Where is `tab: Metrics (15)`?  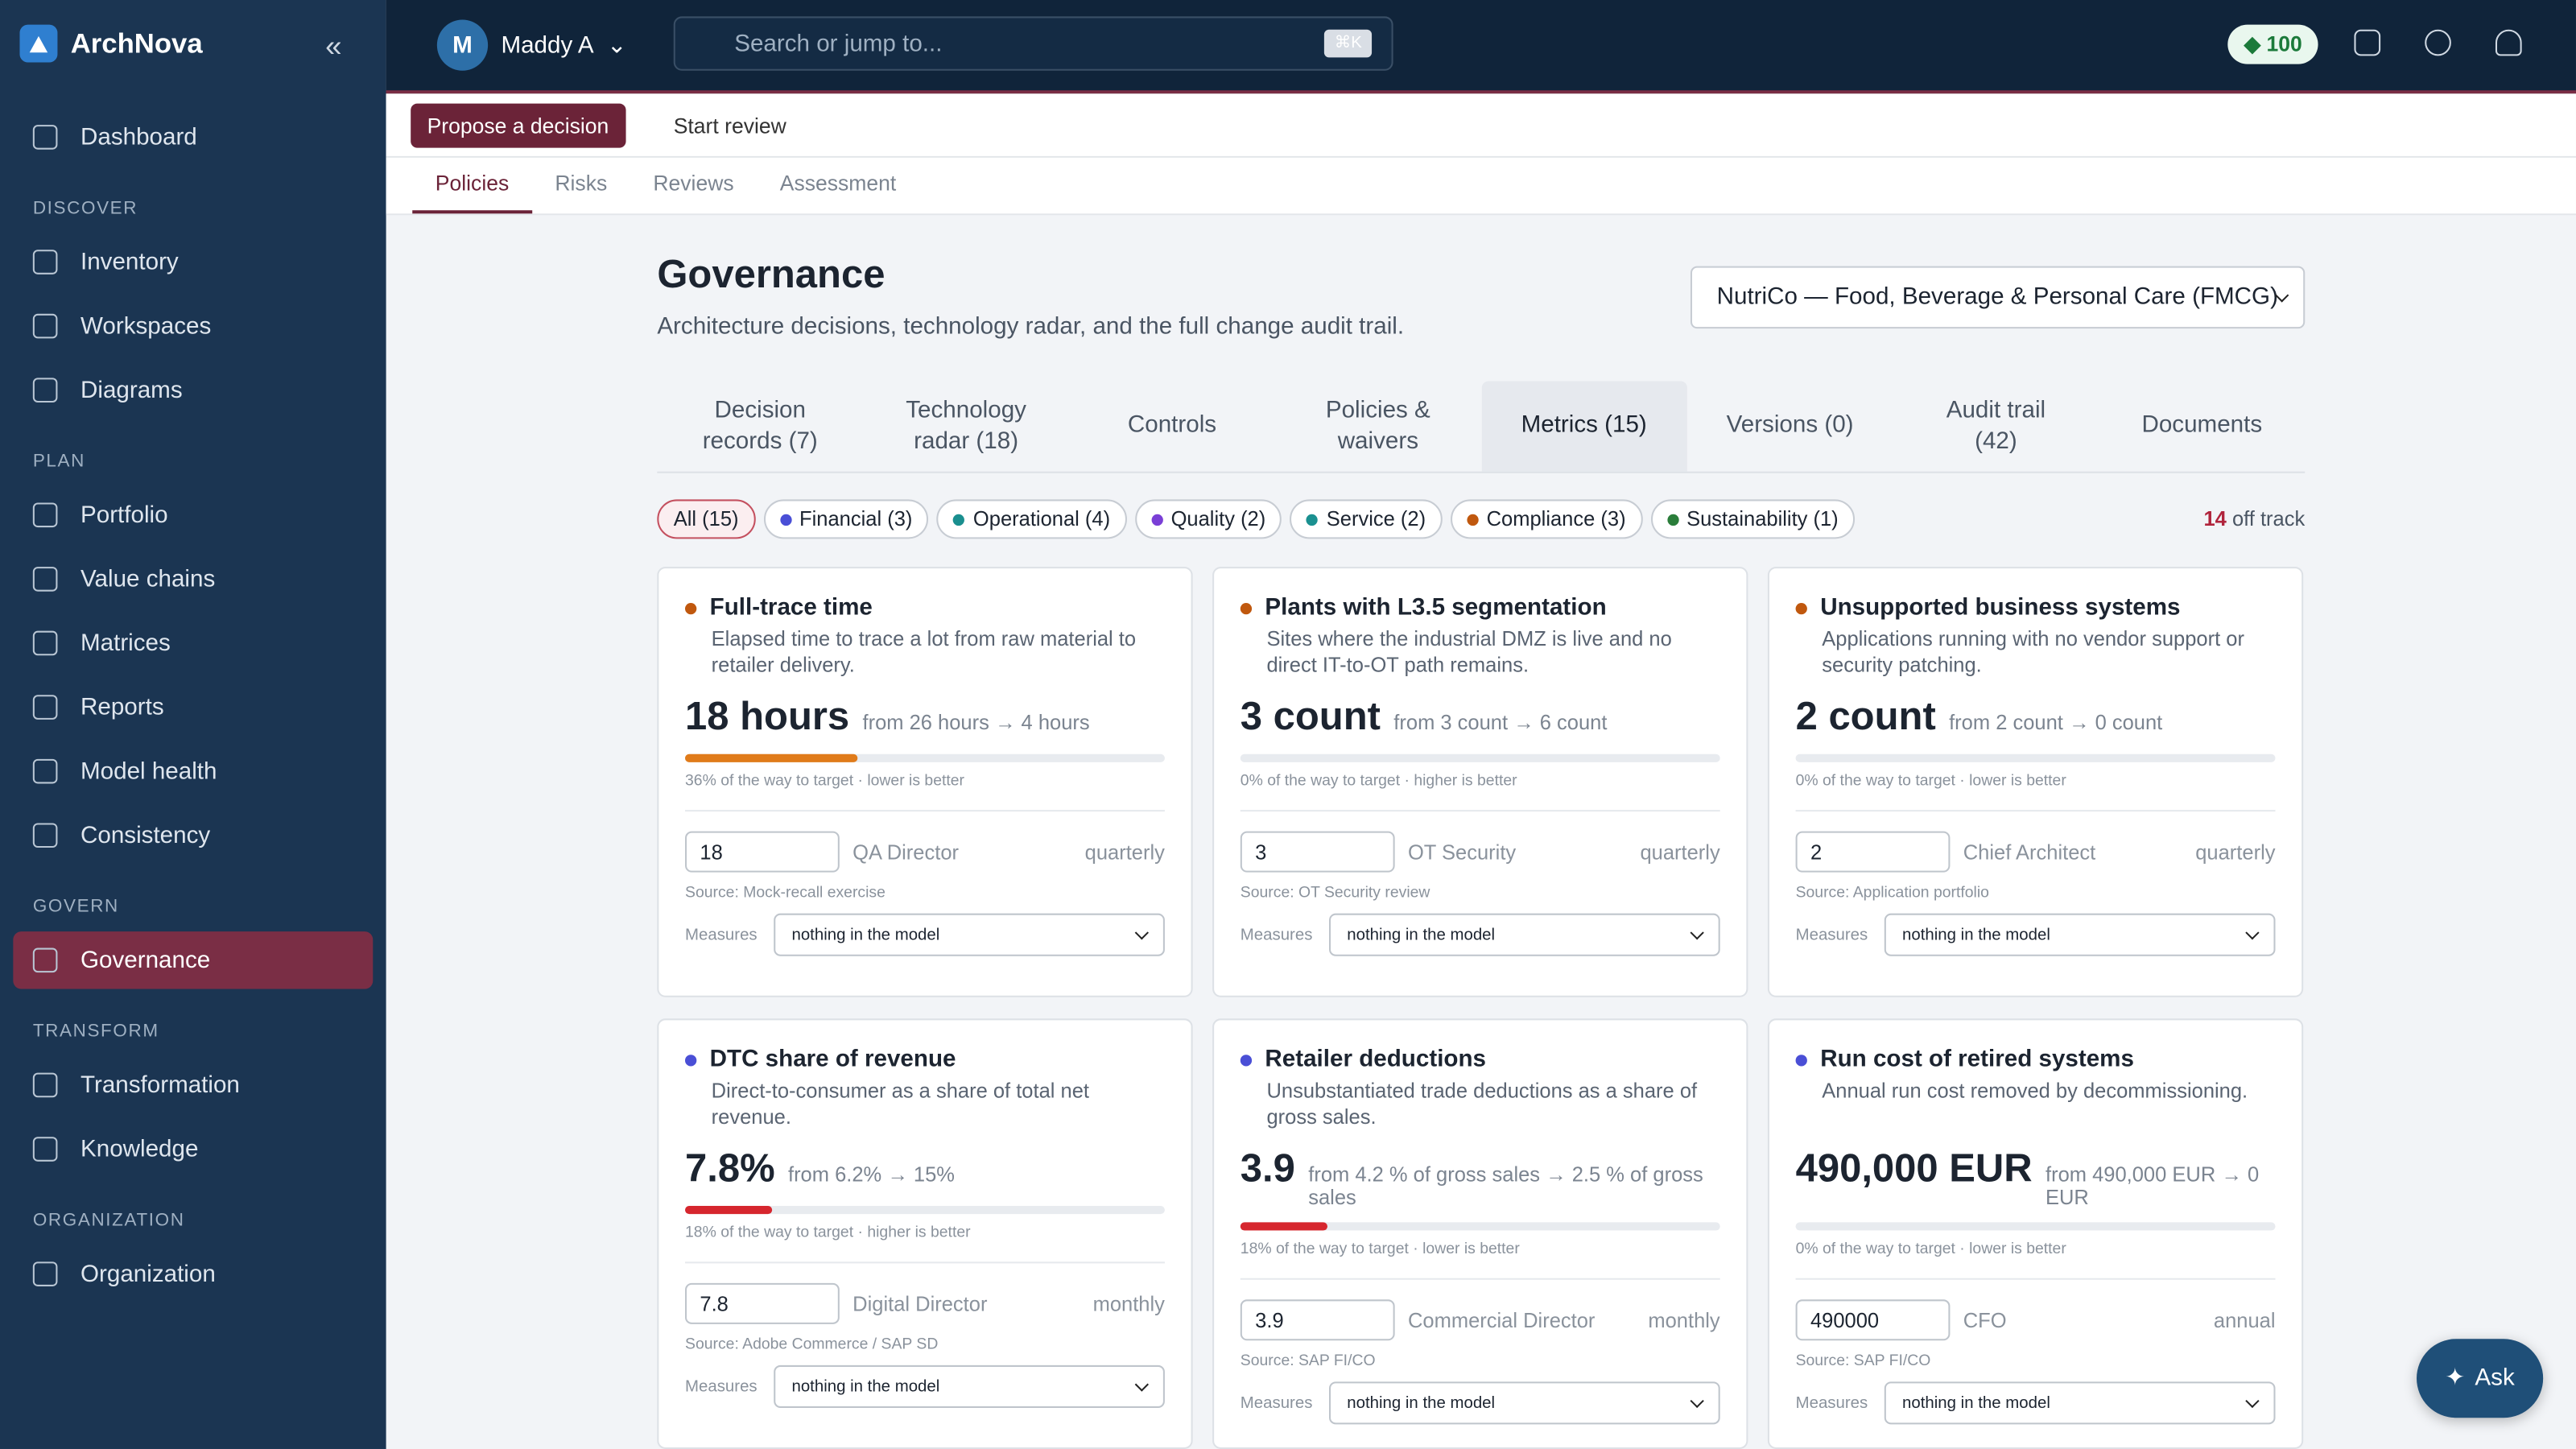
tab: Metrics (15) is located at coordinates (1583, 426).